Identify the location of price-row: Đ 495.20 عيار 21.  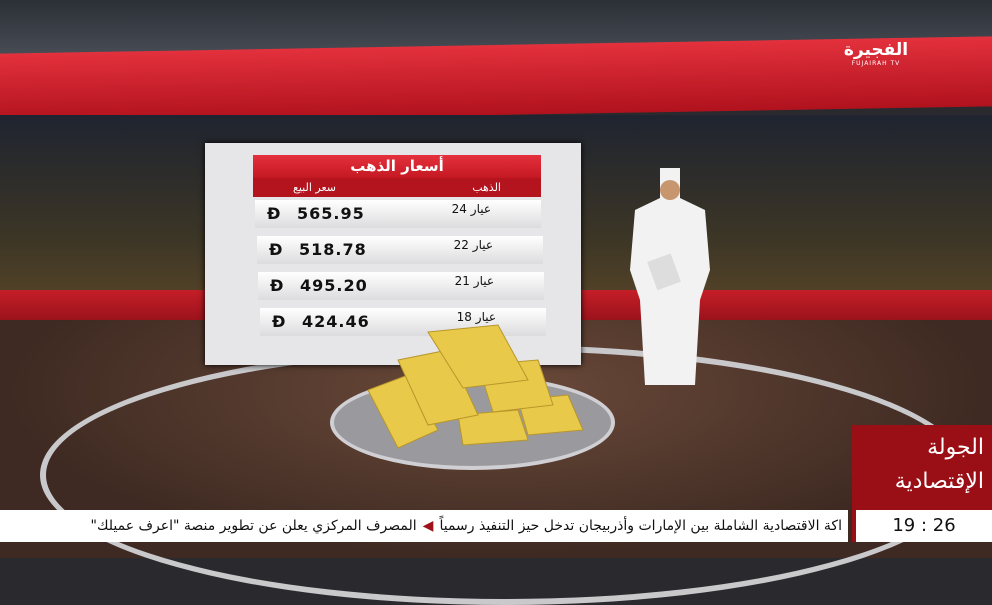
(401, 286).